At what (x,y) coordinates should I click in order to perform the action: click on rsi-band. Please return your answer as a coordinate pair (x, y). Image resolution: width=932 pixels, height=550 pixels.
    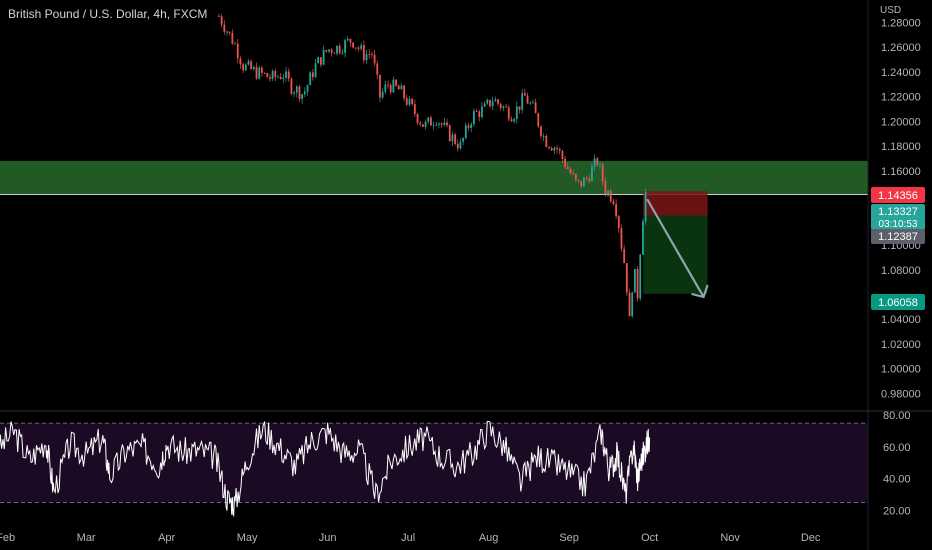
    Looking at the image, I should click on (434, 463).